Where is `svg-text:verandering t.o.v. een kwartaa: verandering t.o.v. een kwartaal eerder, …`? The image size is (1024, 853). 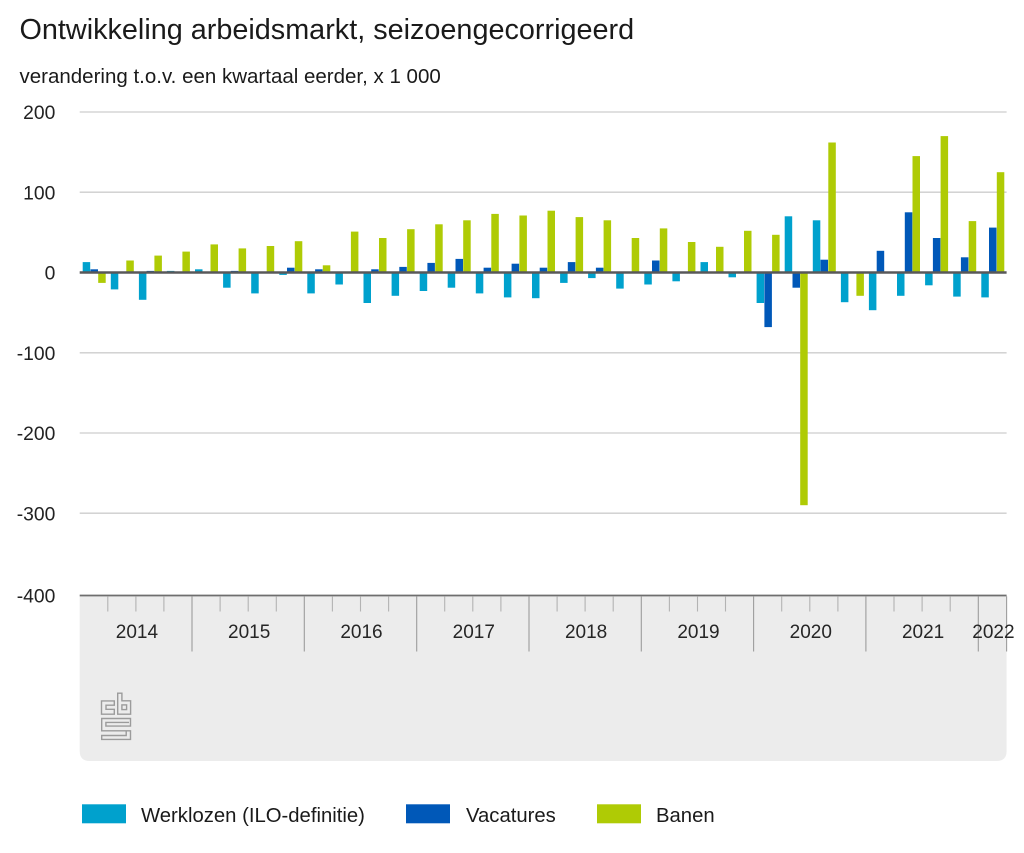
svg-text:verandering t.o.v. een kwartaa: verandering t.o.v. een kwartaal eerder, … is located at coordinates (230, 76).